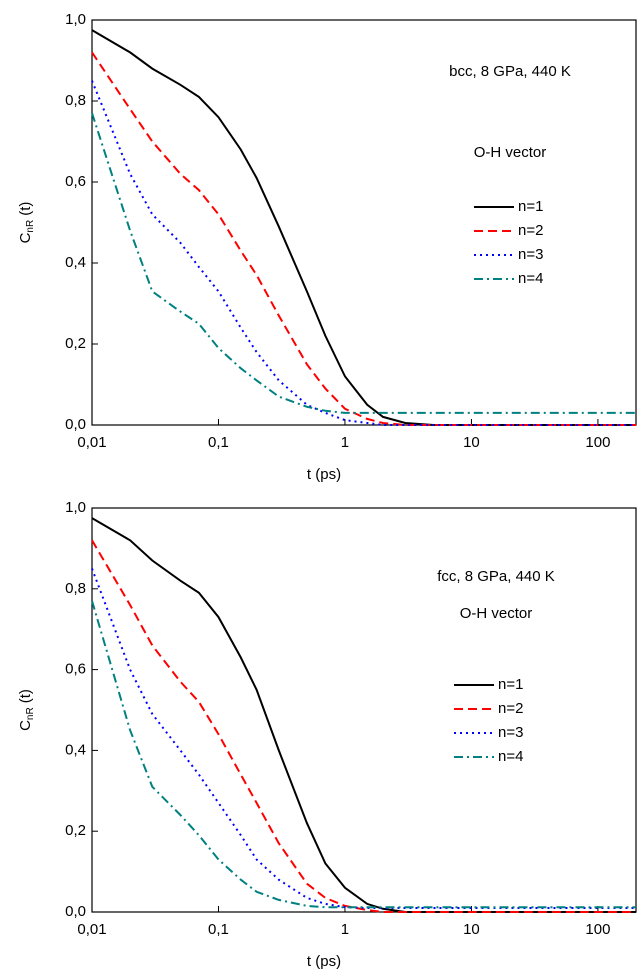 The image size is (638, 974). I want to click on annotation: fcc, 8 GPa, 440 K, so click(496, 576).